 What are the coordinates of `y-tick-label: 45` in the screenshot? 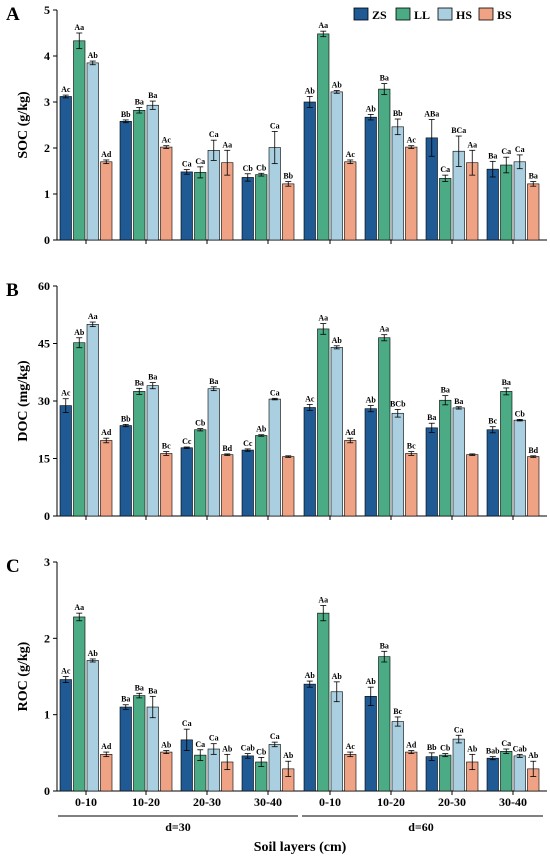 It's located at (44, 344).